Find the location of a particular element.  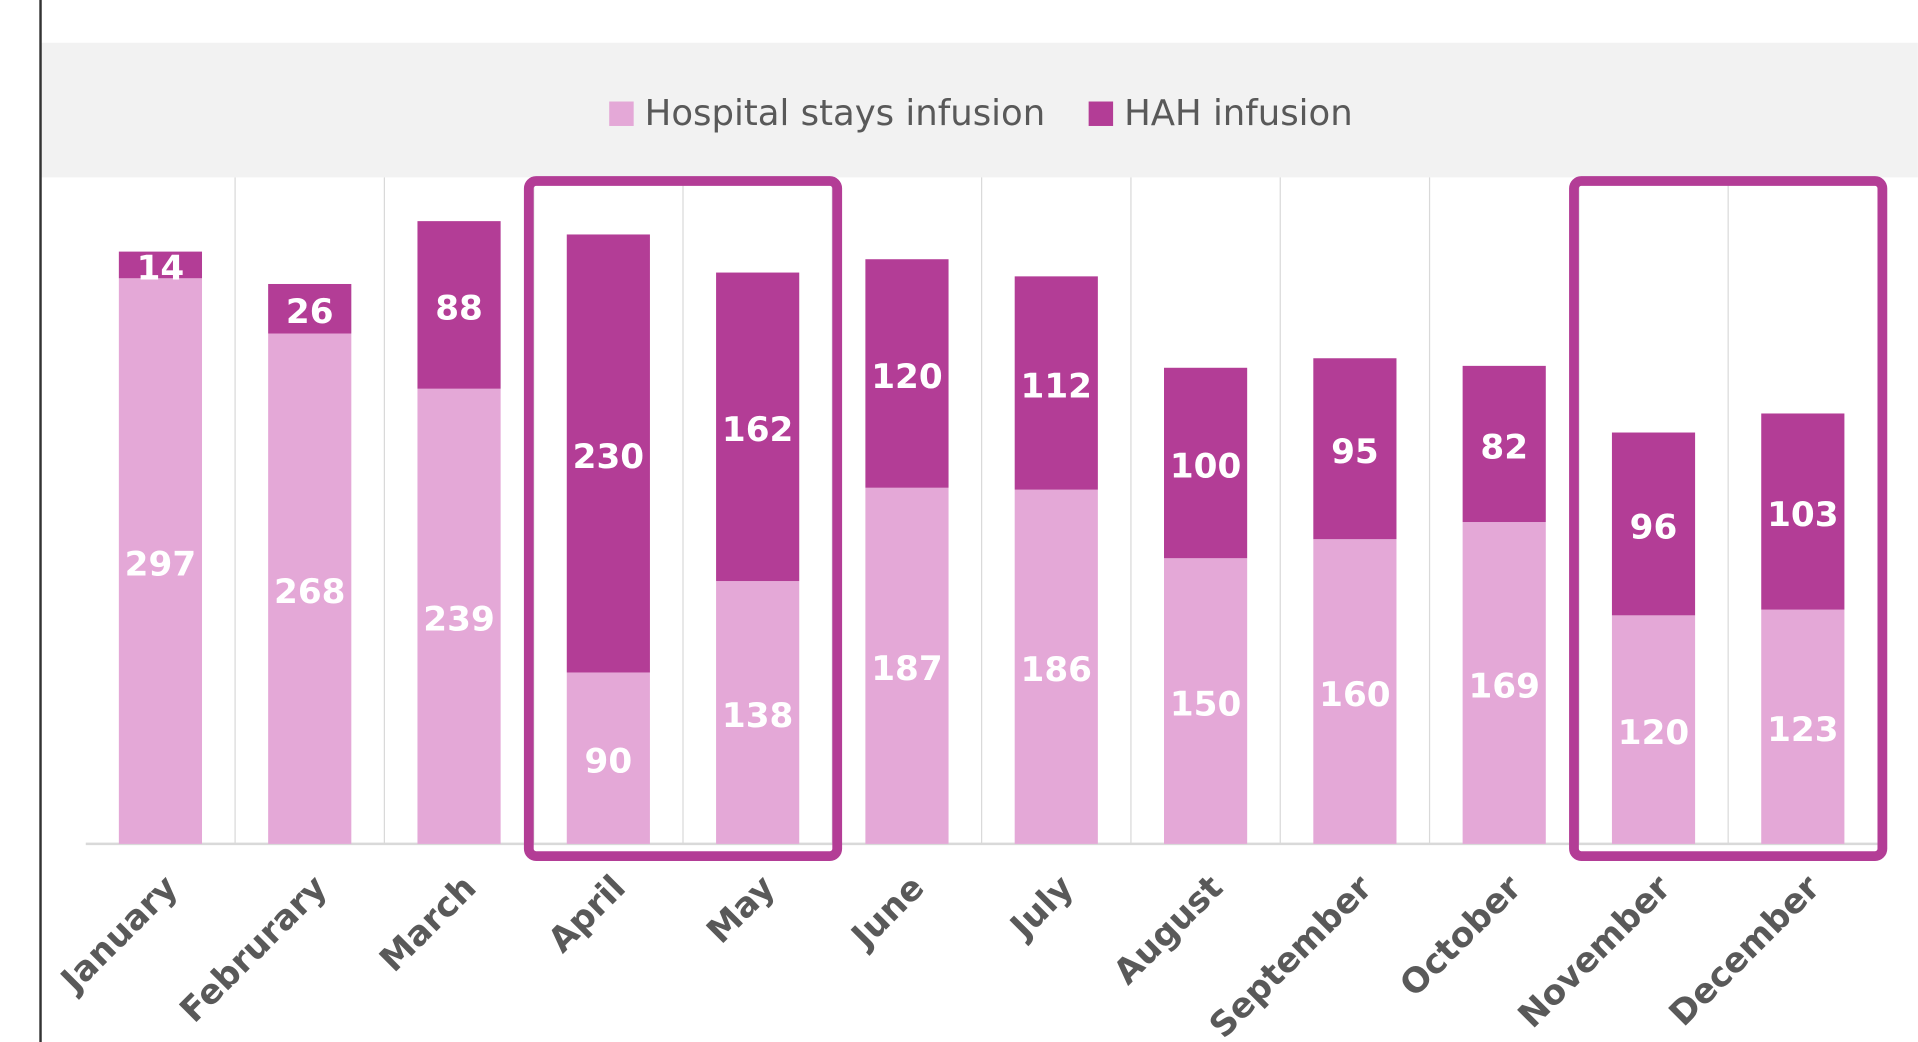

x-tick-label: August is located at coordinates (1168, 930).